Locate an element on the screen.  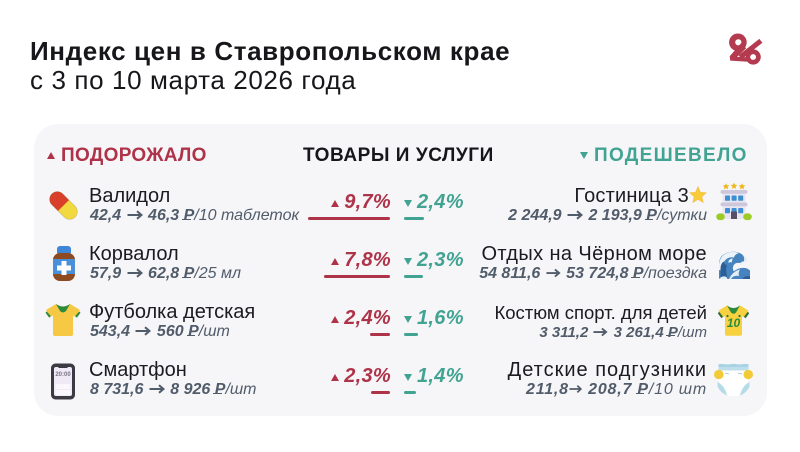
svg-text: 20:00 is located at coordinates (63, 375).